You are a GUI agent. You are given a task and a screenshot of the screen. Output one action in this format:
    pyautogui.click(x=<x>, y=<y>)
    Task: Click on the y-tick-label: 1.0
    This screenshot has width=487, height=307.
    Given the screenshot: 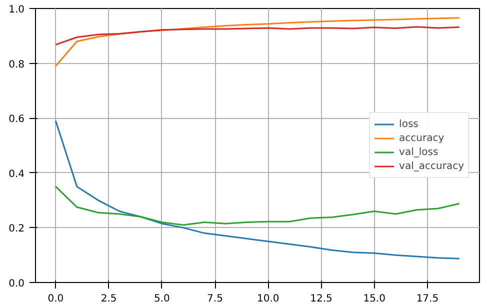 What is the action you would take?
    pyautogui.click(x=16, y=10)
    